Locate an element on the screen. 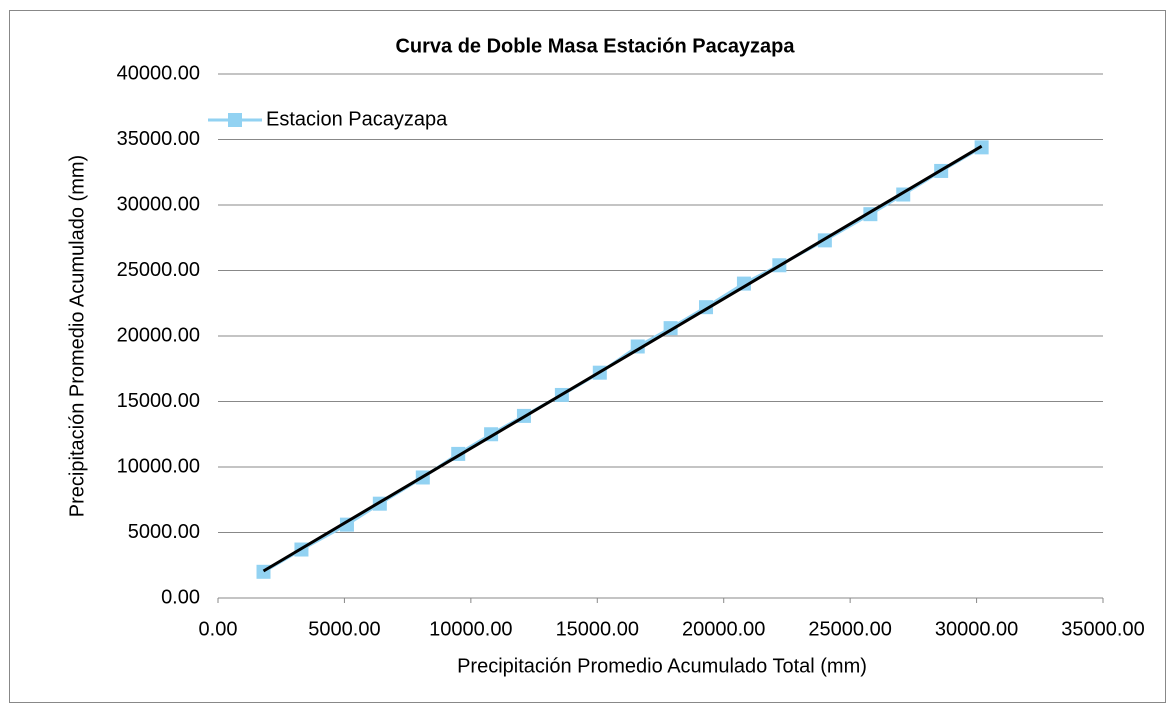 The width and height of the screenshot is (1174, 713). y-tick-label: 15000.00 is located at coordinates (158, 401).